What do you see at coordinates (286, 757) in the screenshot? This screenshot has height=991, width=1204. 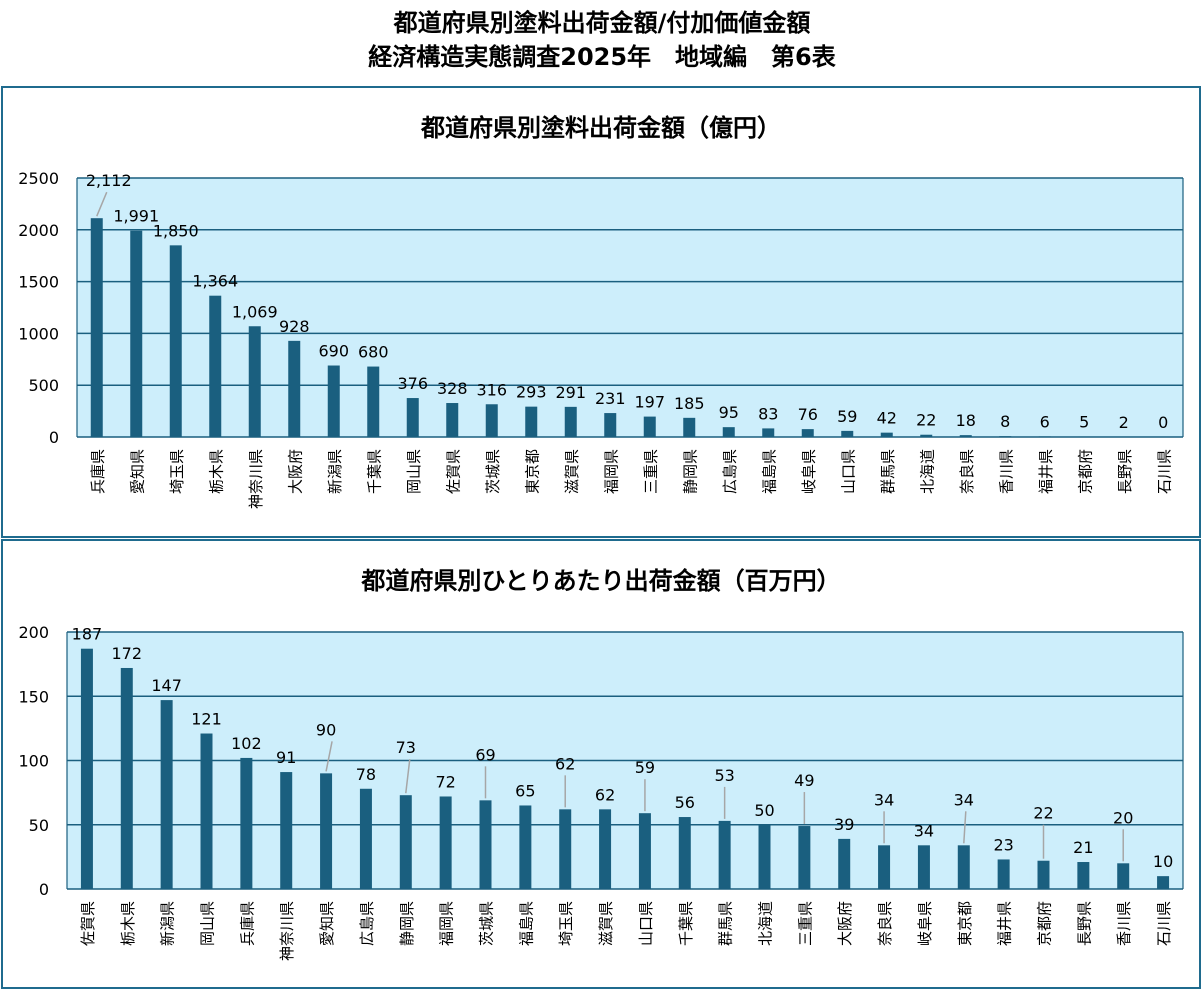 I see `data-label: 91` at bounding box center [286, 757].